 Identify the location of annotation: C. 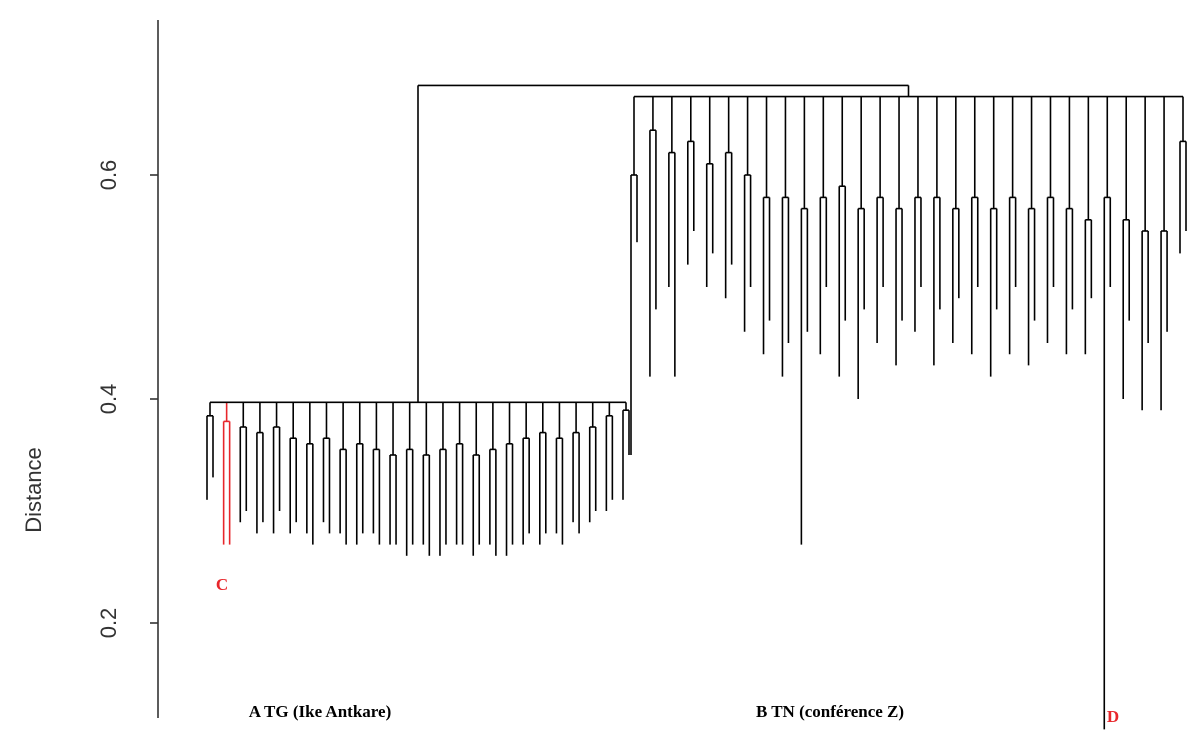
(222, 584).